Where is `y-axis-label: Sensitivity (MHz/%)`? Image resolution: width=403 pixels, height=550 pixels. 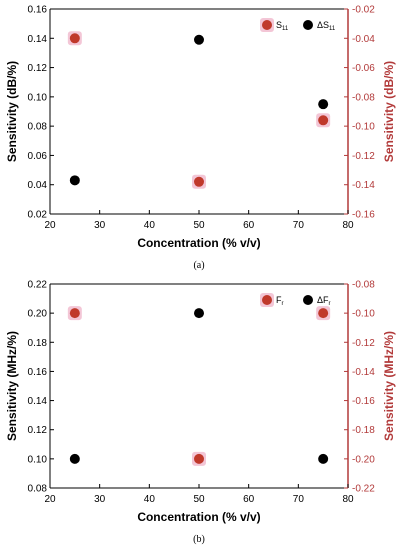 y-axis-label: Sensitivity (MHz/%) is located at coordinates (12, 386).